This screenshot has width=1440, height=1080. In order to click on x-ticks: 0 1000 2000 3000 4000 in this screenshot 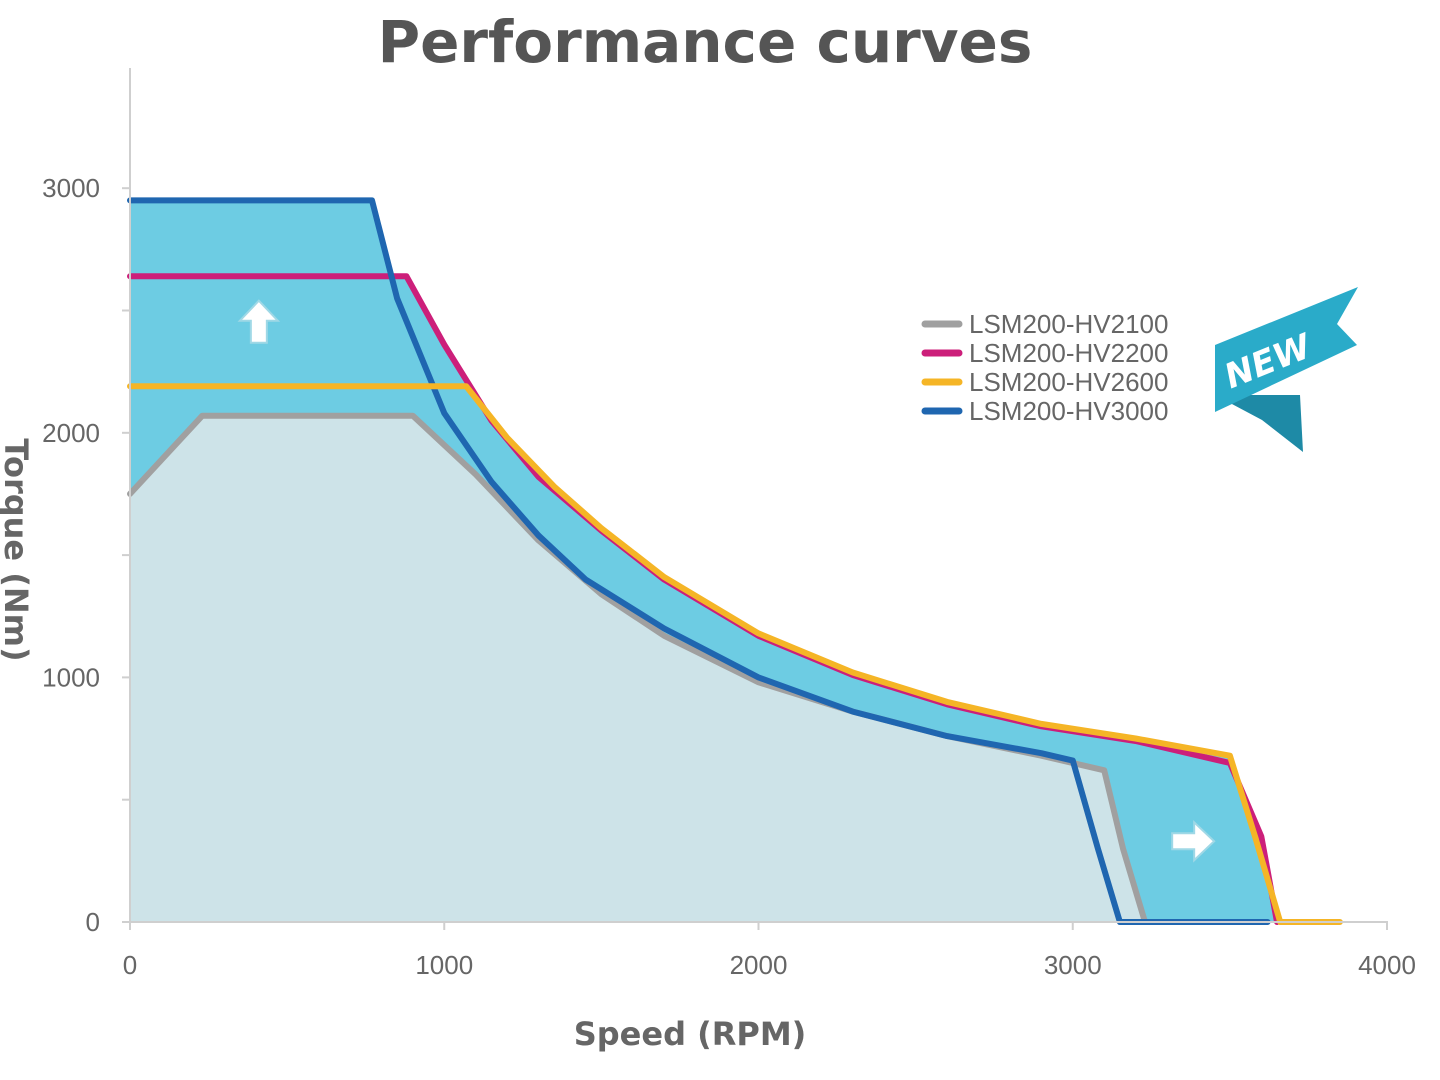, I will do `click(769, 951)`.